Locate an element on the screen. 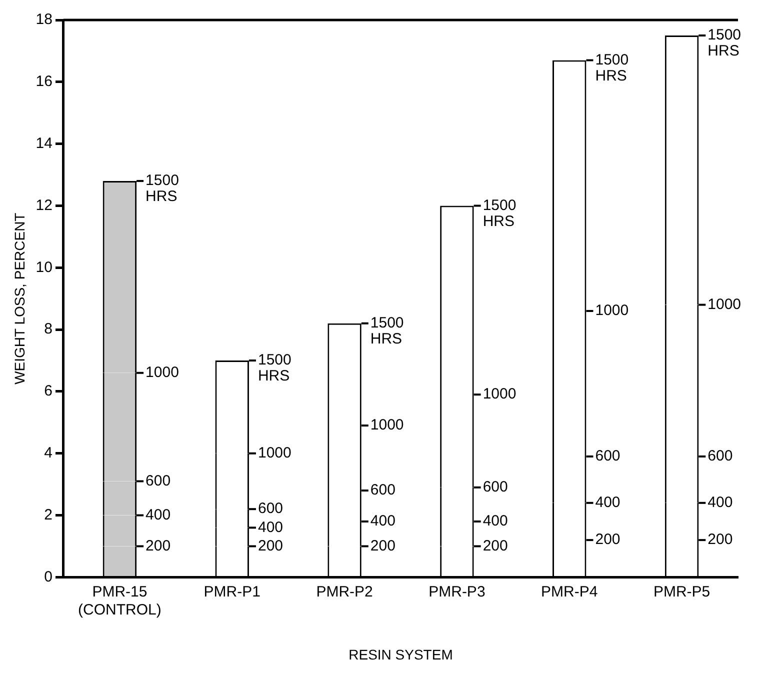 This screenshot has width=777, height=687. y-tick-label: 0 is located at coordinates (48, 577).